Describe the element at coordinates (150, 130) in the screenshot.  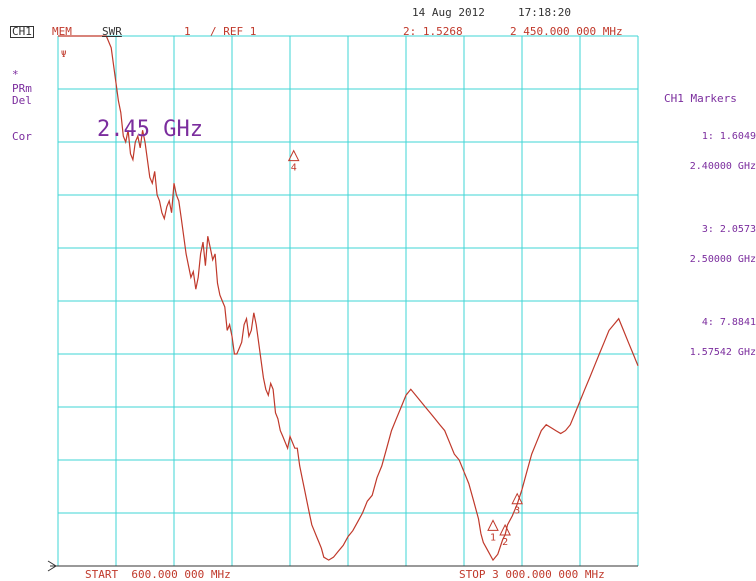
I see `frequency-annotation: 2.45 GHz` at that location.